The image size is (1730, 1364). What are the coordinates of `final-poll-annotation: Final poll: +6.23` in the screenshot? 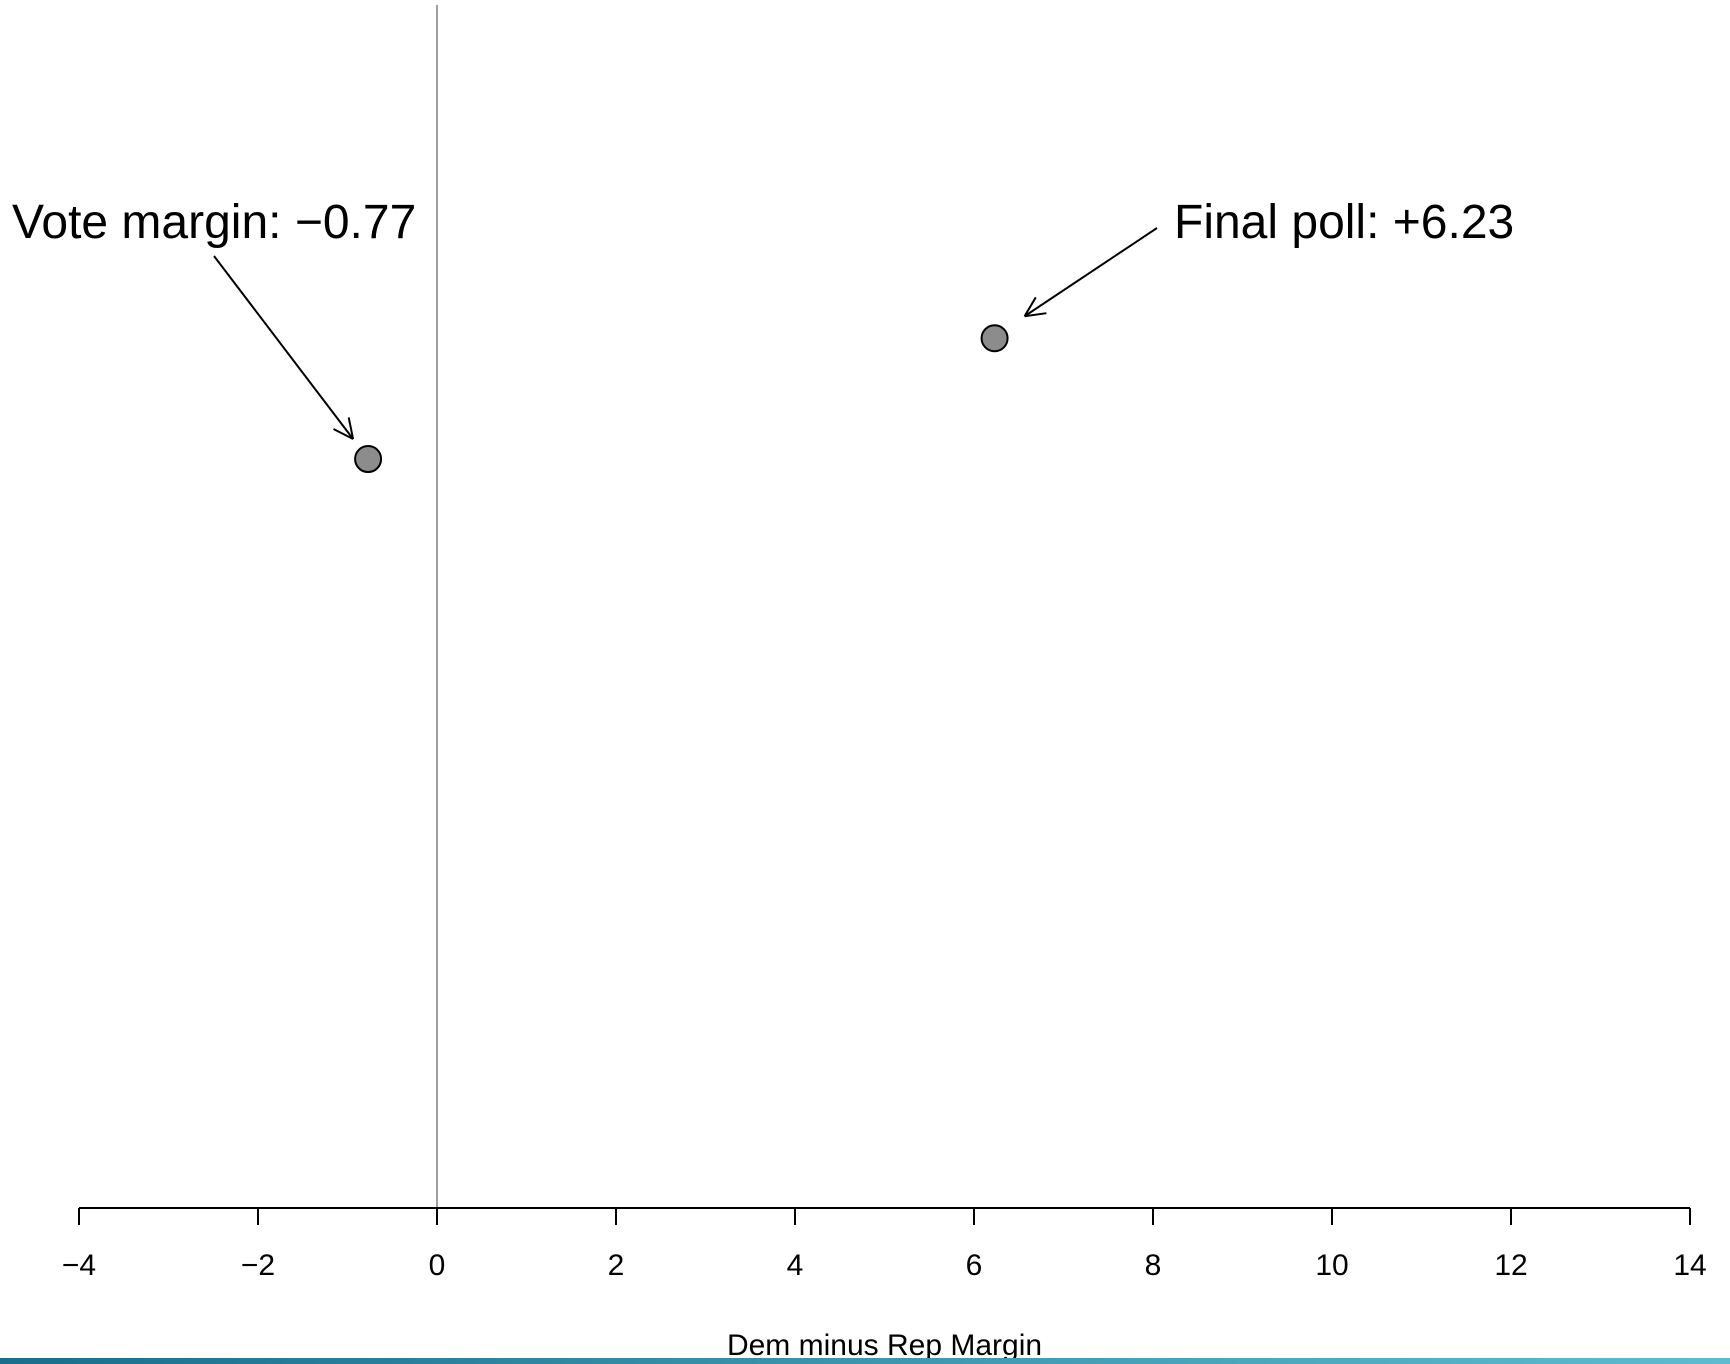 It's located at (1344, 222).